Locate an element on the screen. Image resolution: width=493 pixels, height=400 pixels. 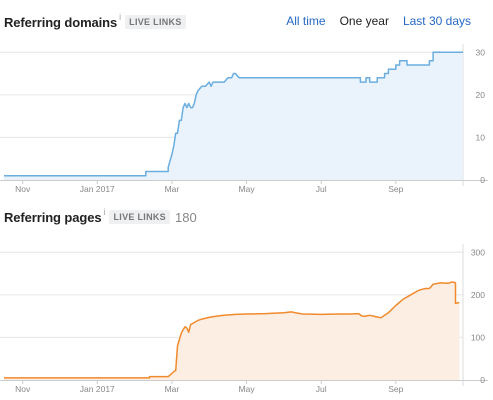
pages-title: Referring pages is located at coordinates (53, 217).